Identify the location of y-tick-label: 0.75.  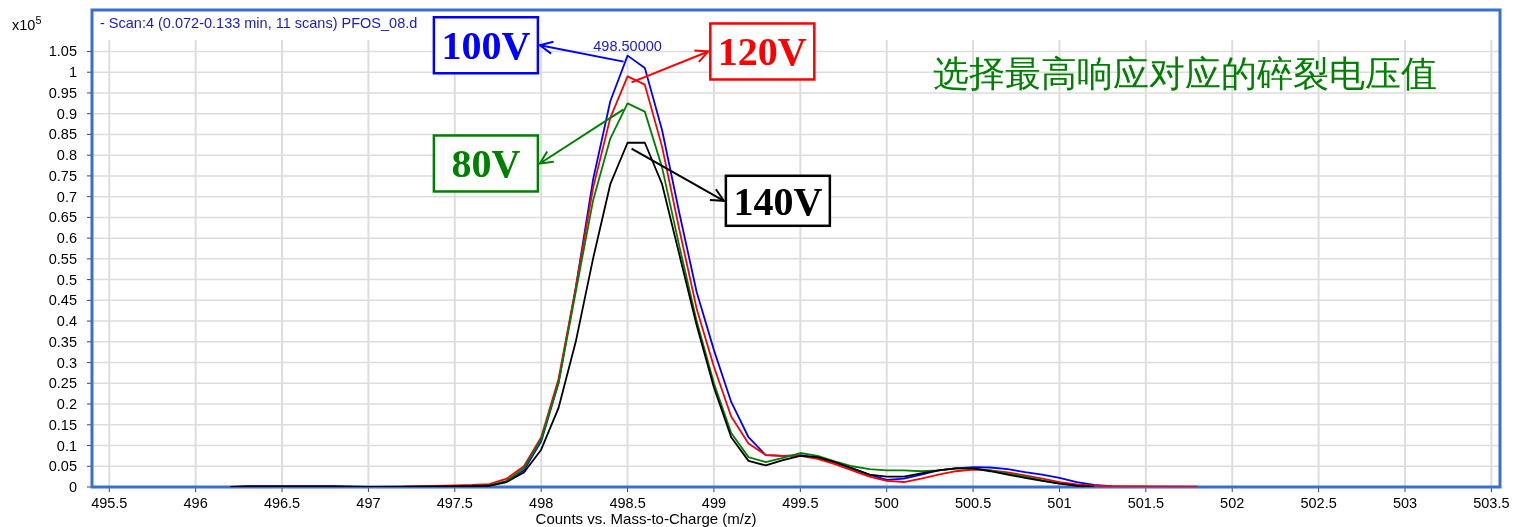
(62, 175).